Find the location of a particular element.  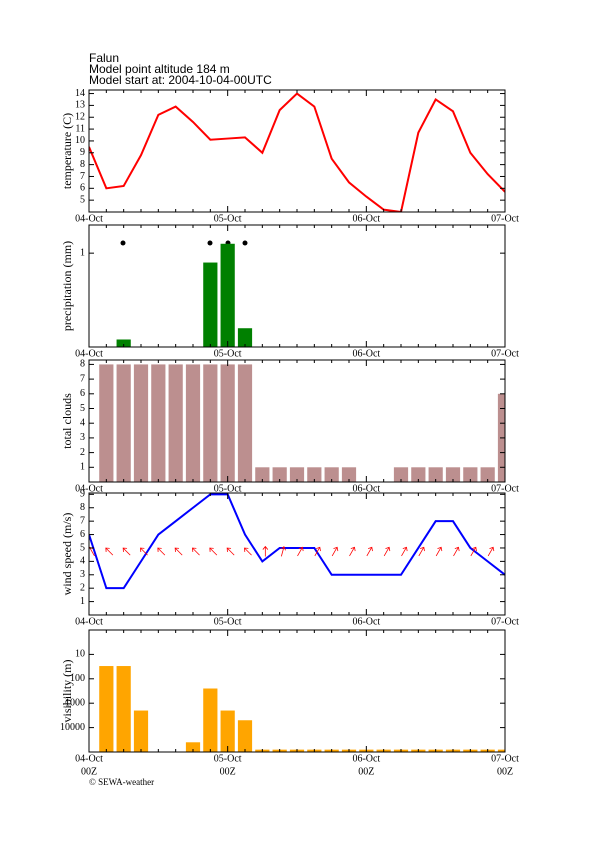

y-axis-title: visibility (m) is located at coordinates (67, 690).